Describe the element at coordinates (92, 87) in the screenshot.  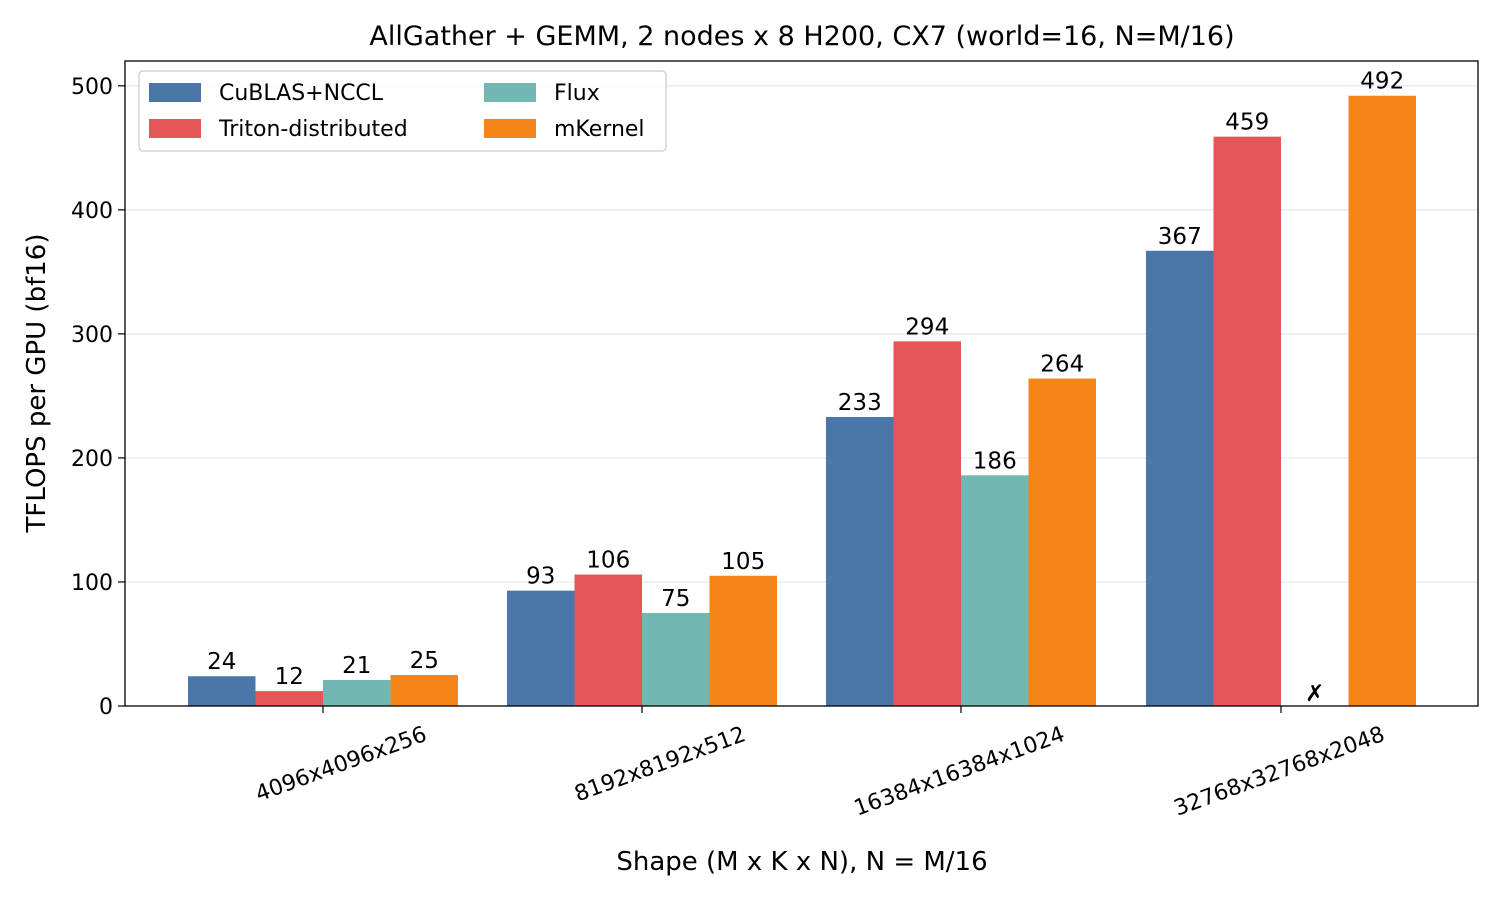
I see `y-tick-label: 500` at that location.